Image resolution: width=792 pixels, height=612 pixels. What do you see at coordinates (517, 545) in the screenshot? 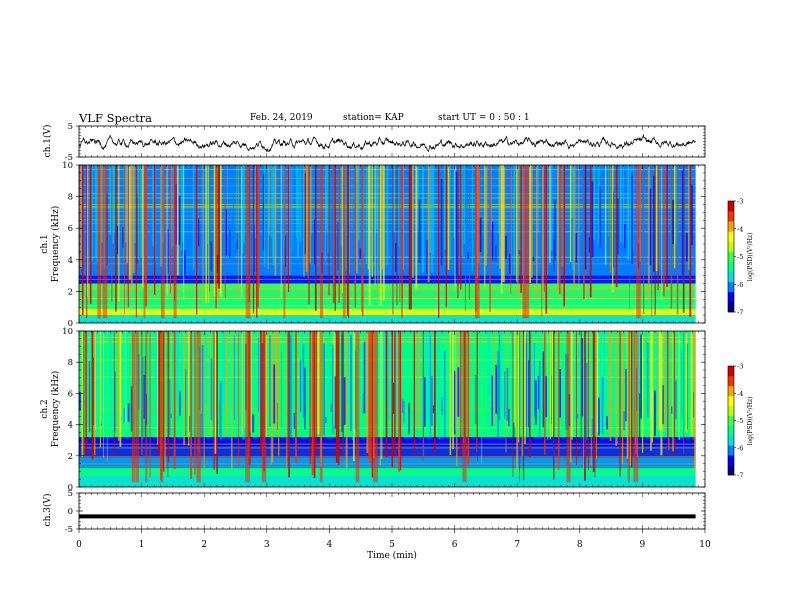
I see `x-tick-label: 7` at bounding box center [517, 545].